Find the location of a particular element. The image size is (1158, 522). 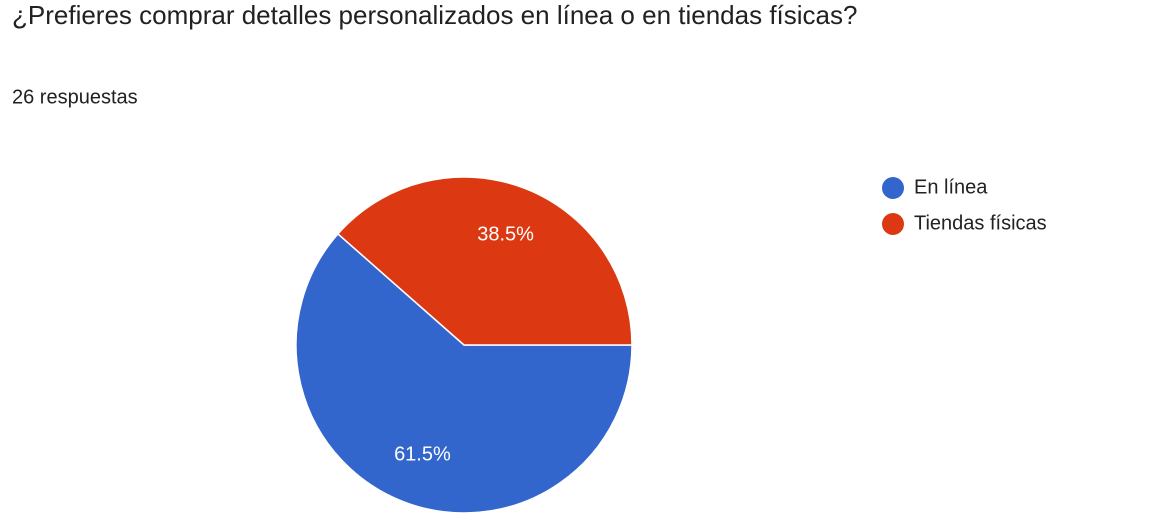

slice-label: 38.5% is located at coordinates (505, 234).